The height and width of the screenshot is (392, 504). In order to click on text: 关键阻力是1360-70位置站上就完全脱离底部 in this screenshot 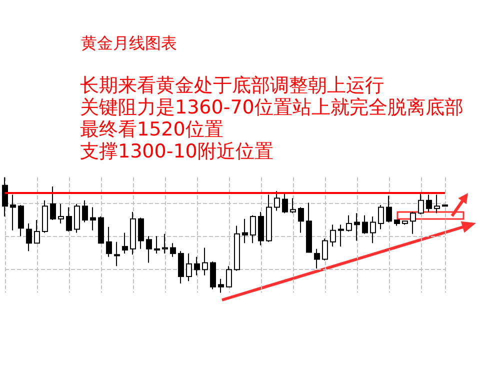, I will do `click(272, 107)`.